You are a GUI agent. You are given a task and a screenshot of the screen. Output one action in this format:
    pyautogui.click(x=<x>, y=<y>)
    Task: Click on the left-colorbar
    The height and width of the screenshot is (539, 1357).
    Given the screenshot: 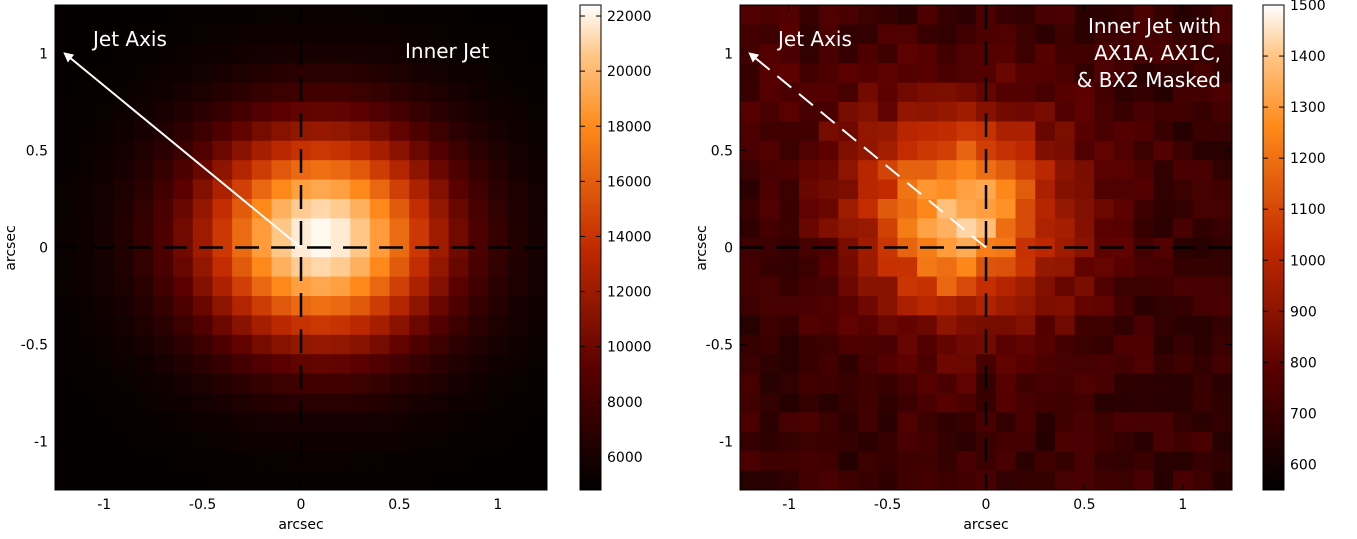 What is the action you would take?
    pyautogui.click(x=590, y=247)
    